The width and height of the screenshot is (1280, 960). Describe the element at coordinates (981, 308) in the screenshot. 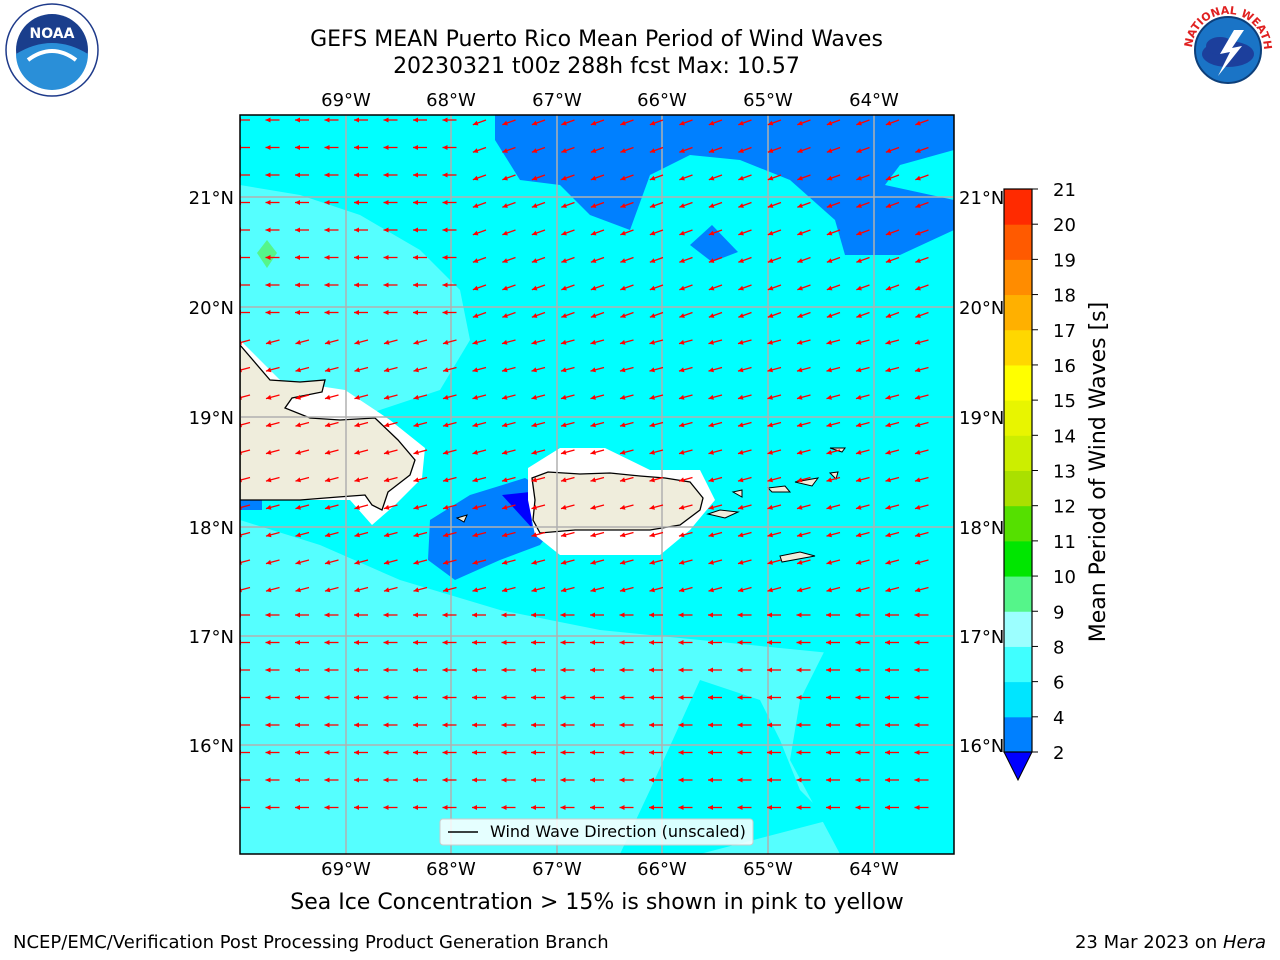

I see `lat-label-right: 20°N` at that location.